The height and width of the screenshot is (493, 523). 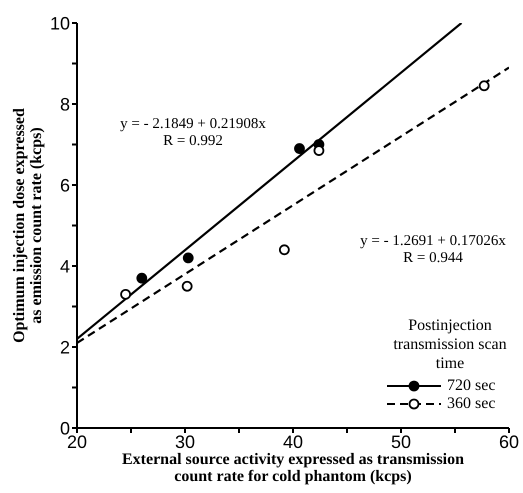 What do you see at coordinates (401, 442) in the screenshot?
I see `x-tick-label: 50` at bounding box center [401, 442].